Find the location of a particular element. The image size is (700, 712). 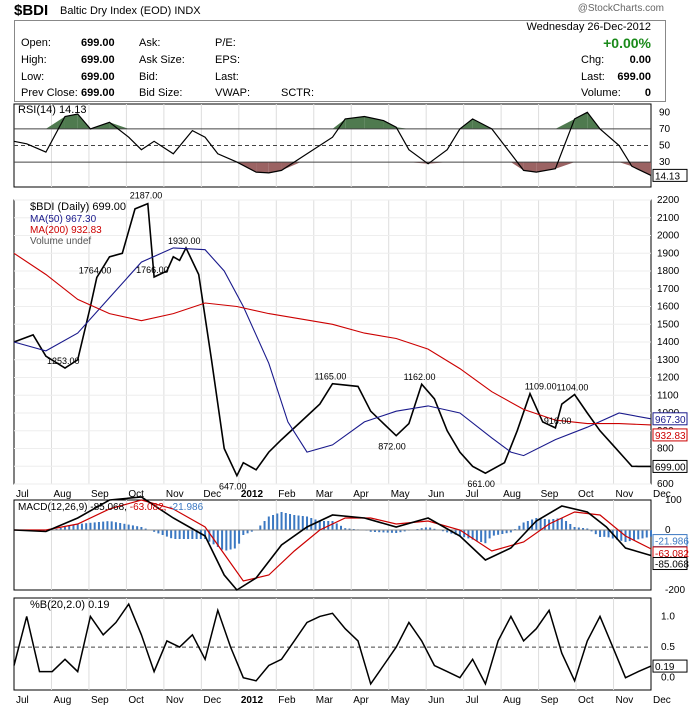

macd-last-value-box is located at coordinates (670, 564).